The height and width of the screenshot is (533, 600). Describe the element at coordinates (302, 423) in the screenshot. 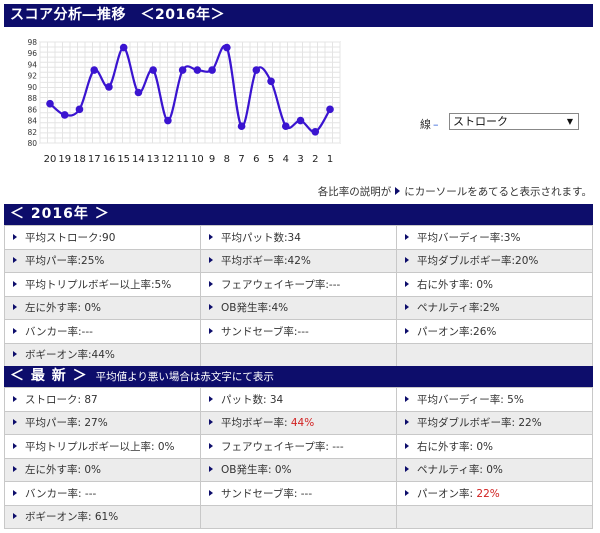

I see `stat-value-worse: 44%` at that location.